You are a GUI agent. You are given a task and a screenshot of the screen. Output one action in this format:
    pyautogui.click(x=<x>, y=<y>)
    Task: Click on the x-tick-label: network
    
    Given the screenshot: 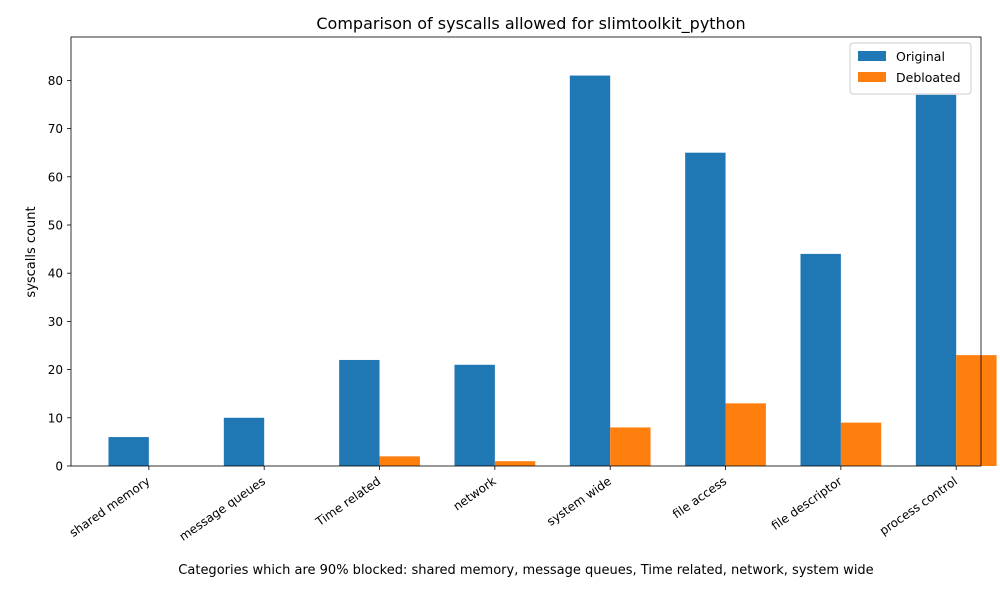 What is the action you would take?
    pyautogui.click(x=475, y=493)
    